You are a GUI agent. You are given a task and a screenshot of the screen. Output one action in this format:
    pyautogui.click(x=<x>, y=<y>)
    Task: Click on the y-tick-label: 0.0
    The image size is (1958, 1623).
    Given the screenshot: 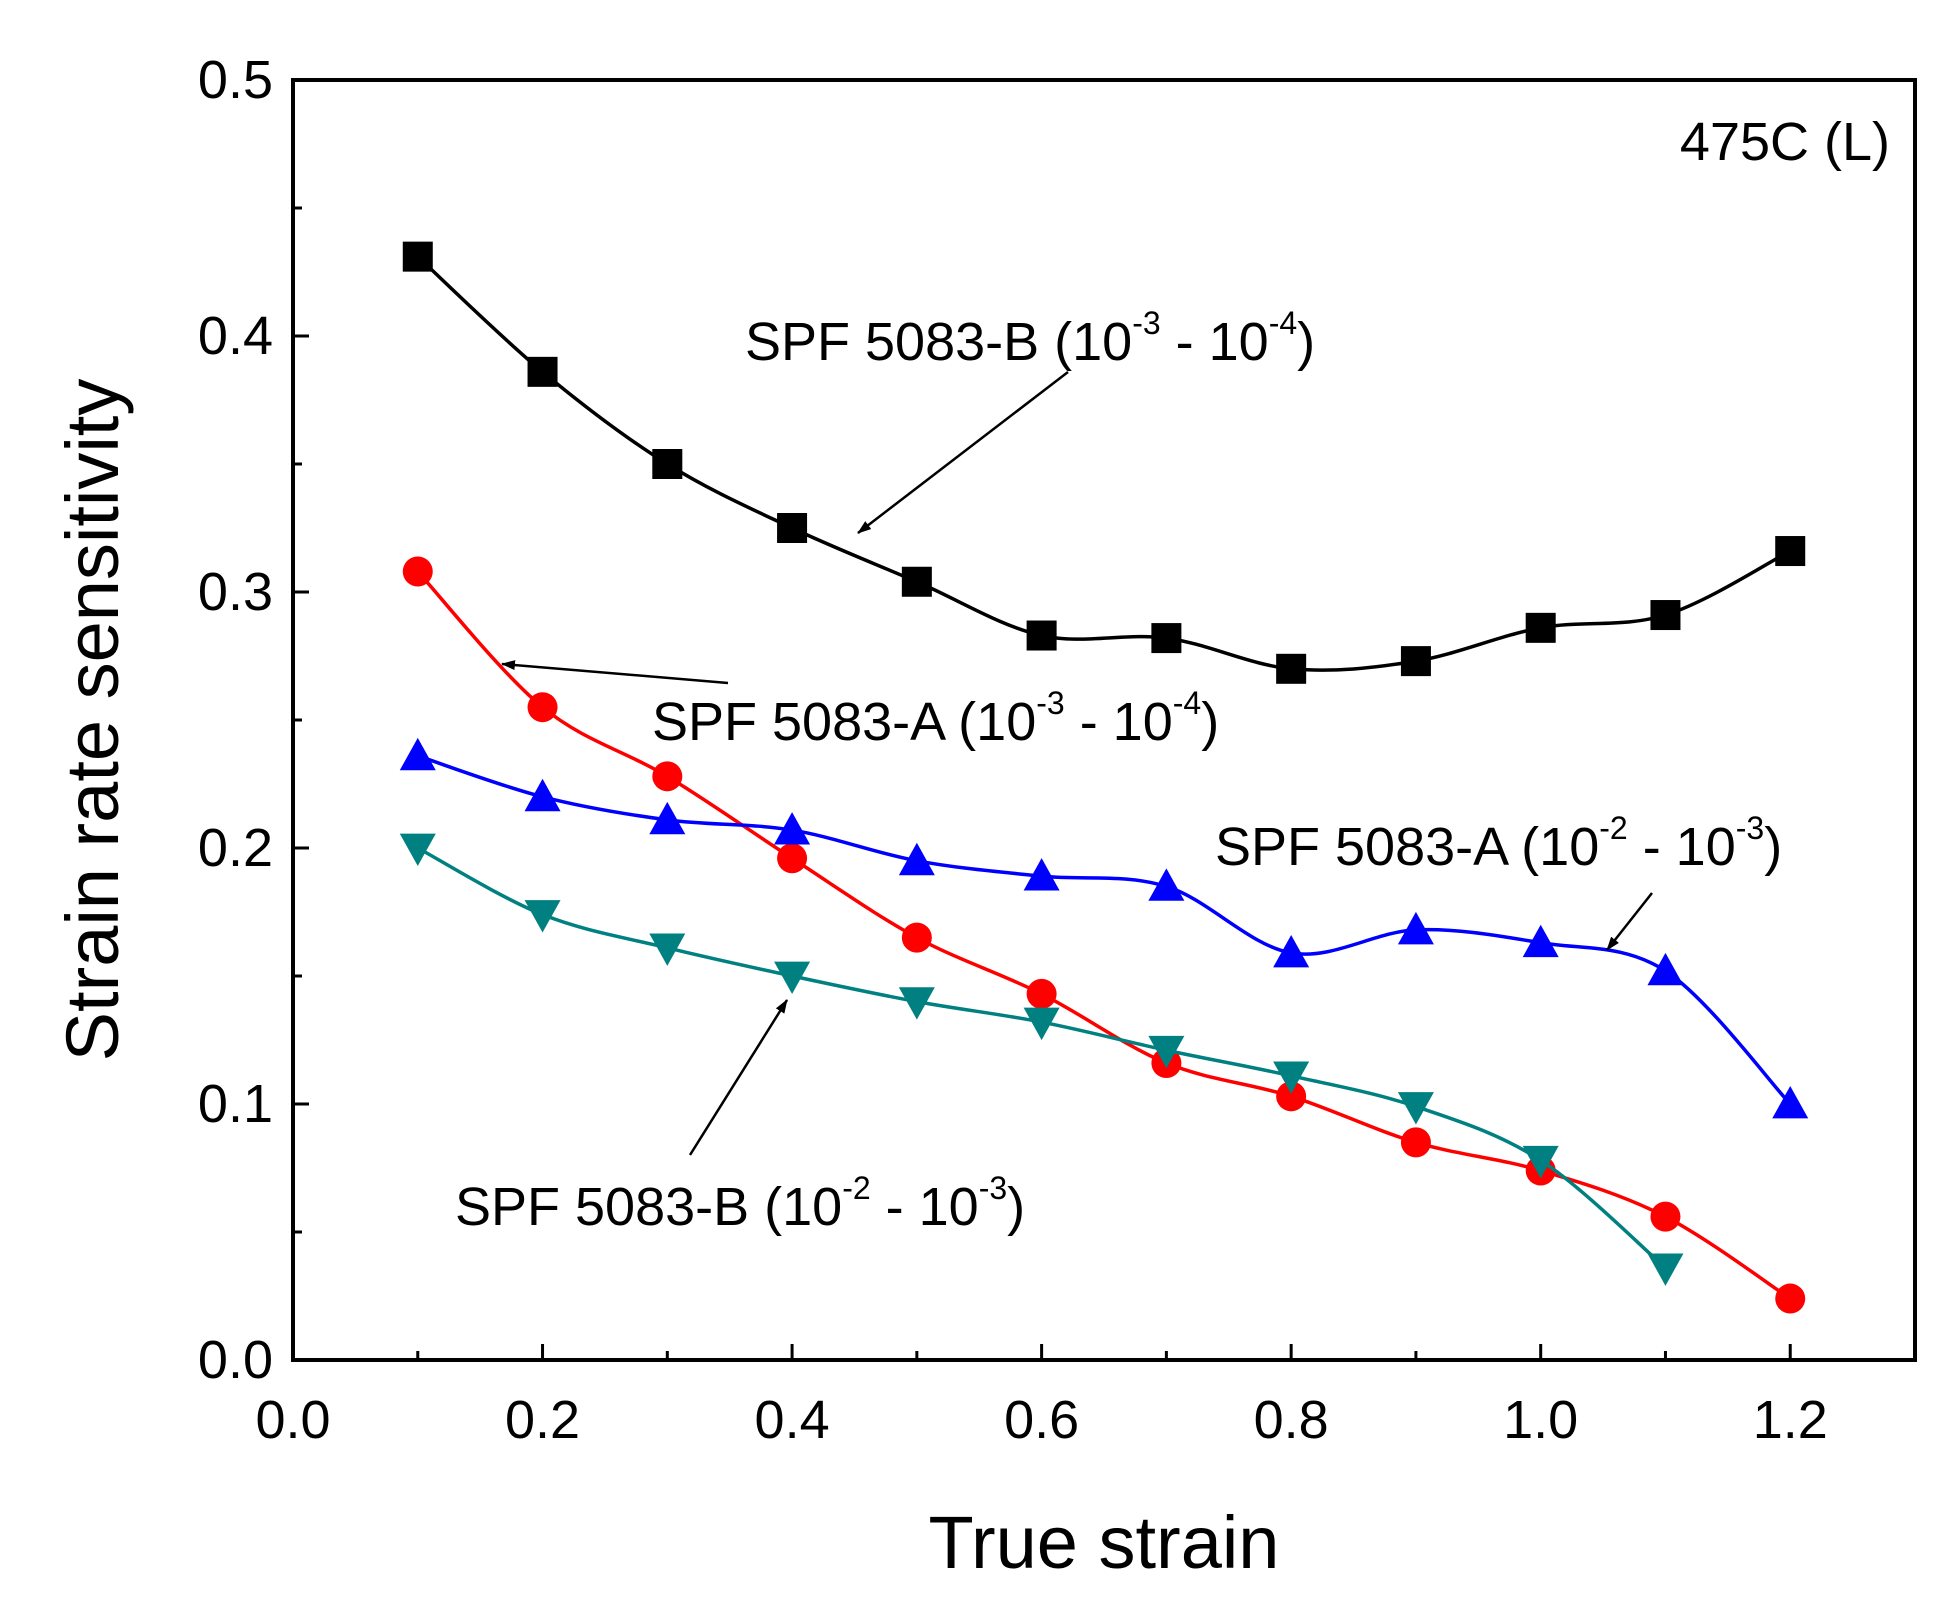 What is the action you would take?
    pyautogui.click(x=235, y=1360)
    